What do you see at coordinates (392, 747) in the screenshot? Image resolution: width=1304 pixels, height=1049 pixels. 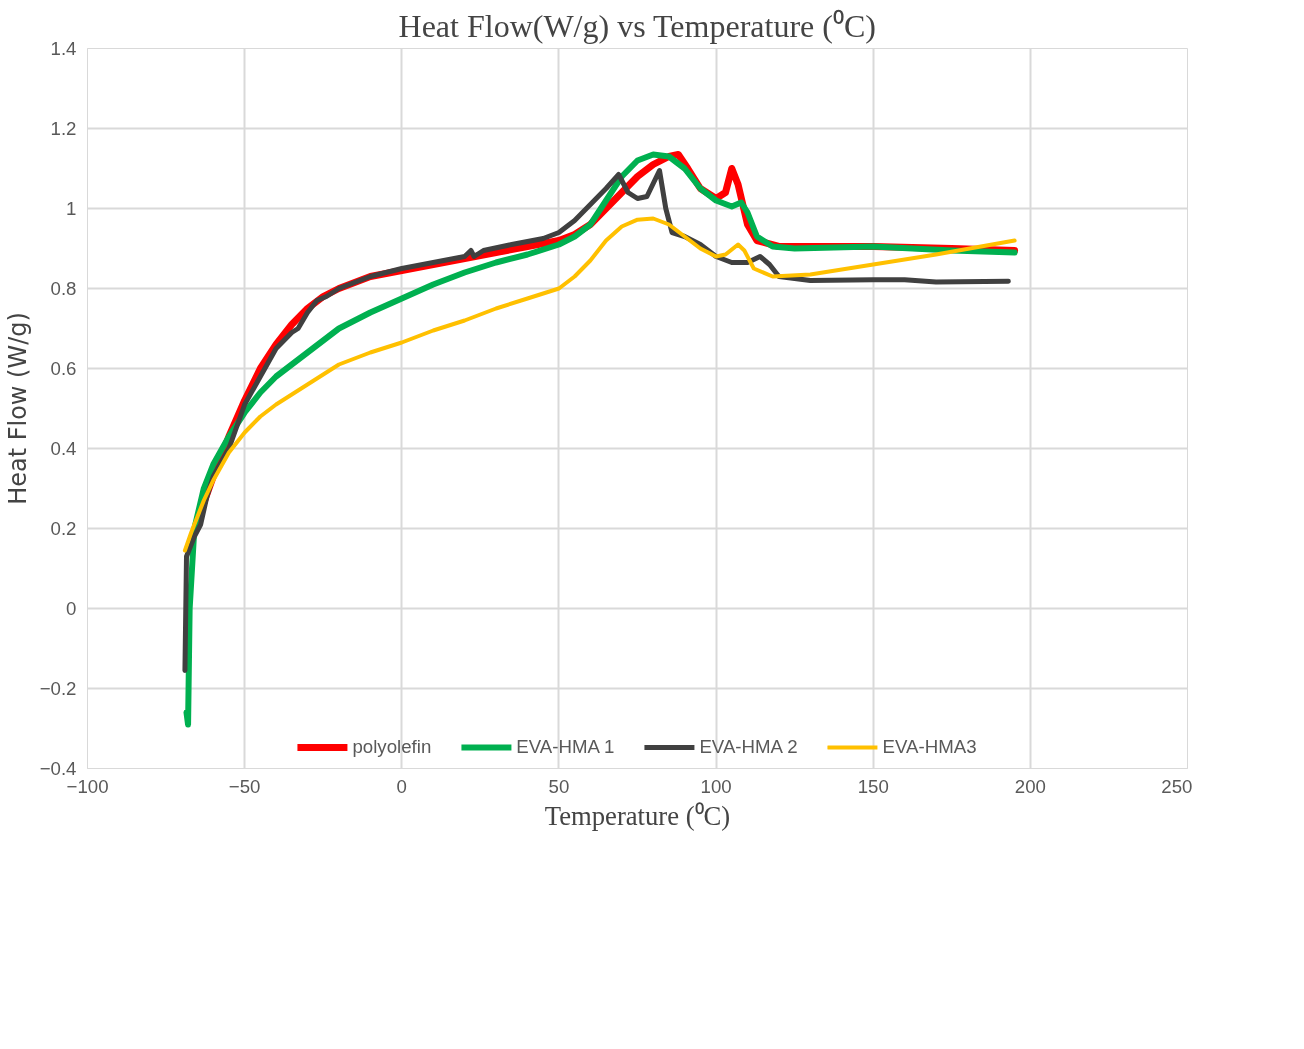 I see `legend-label: polyolefin` at bounding box center [392, 747].